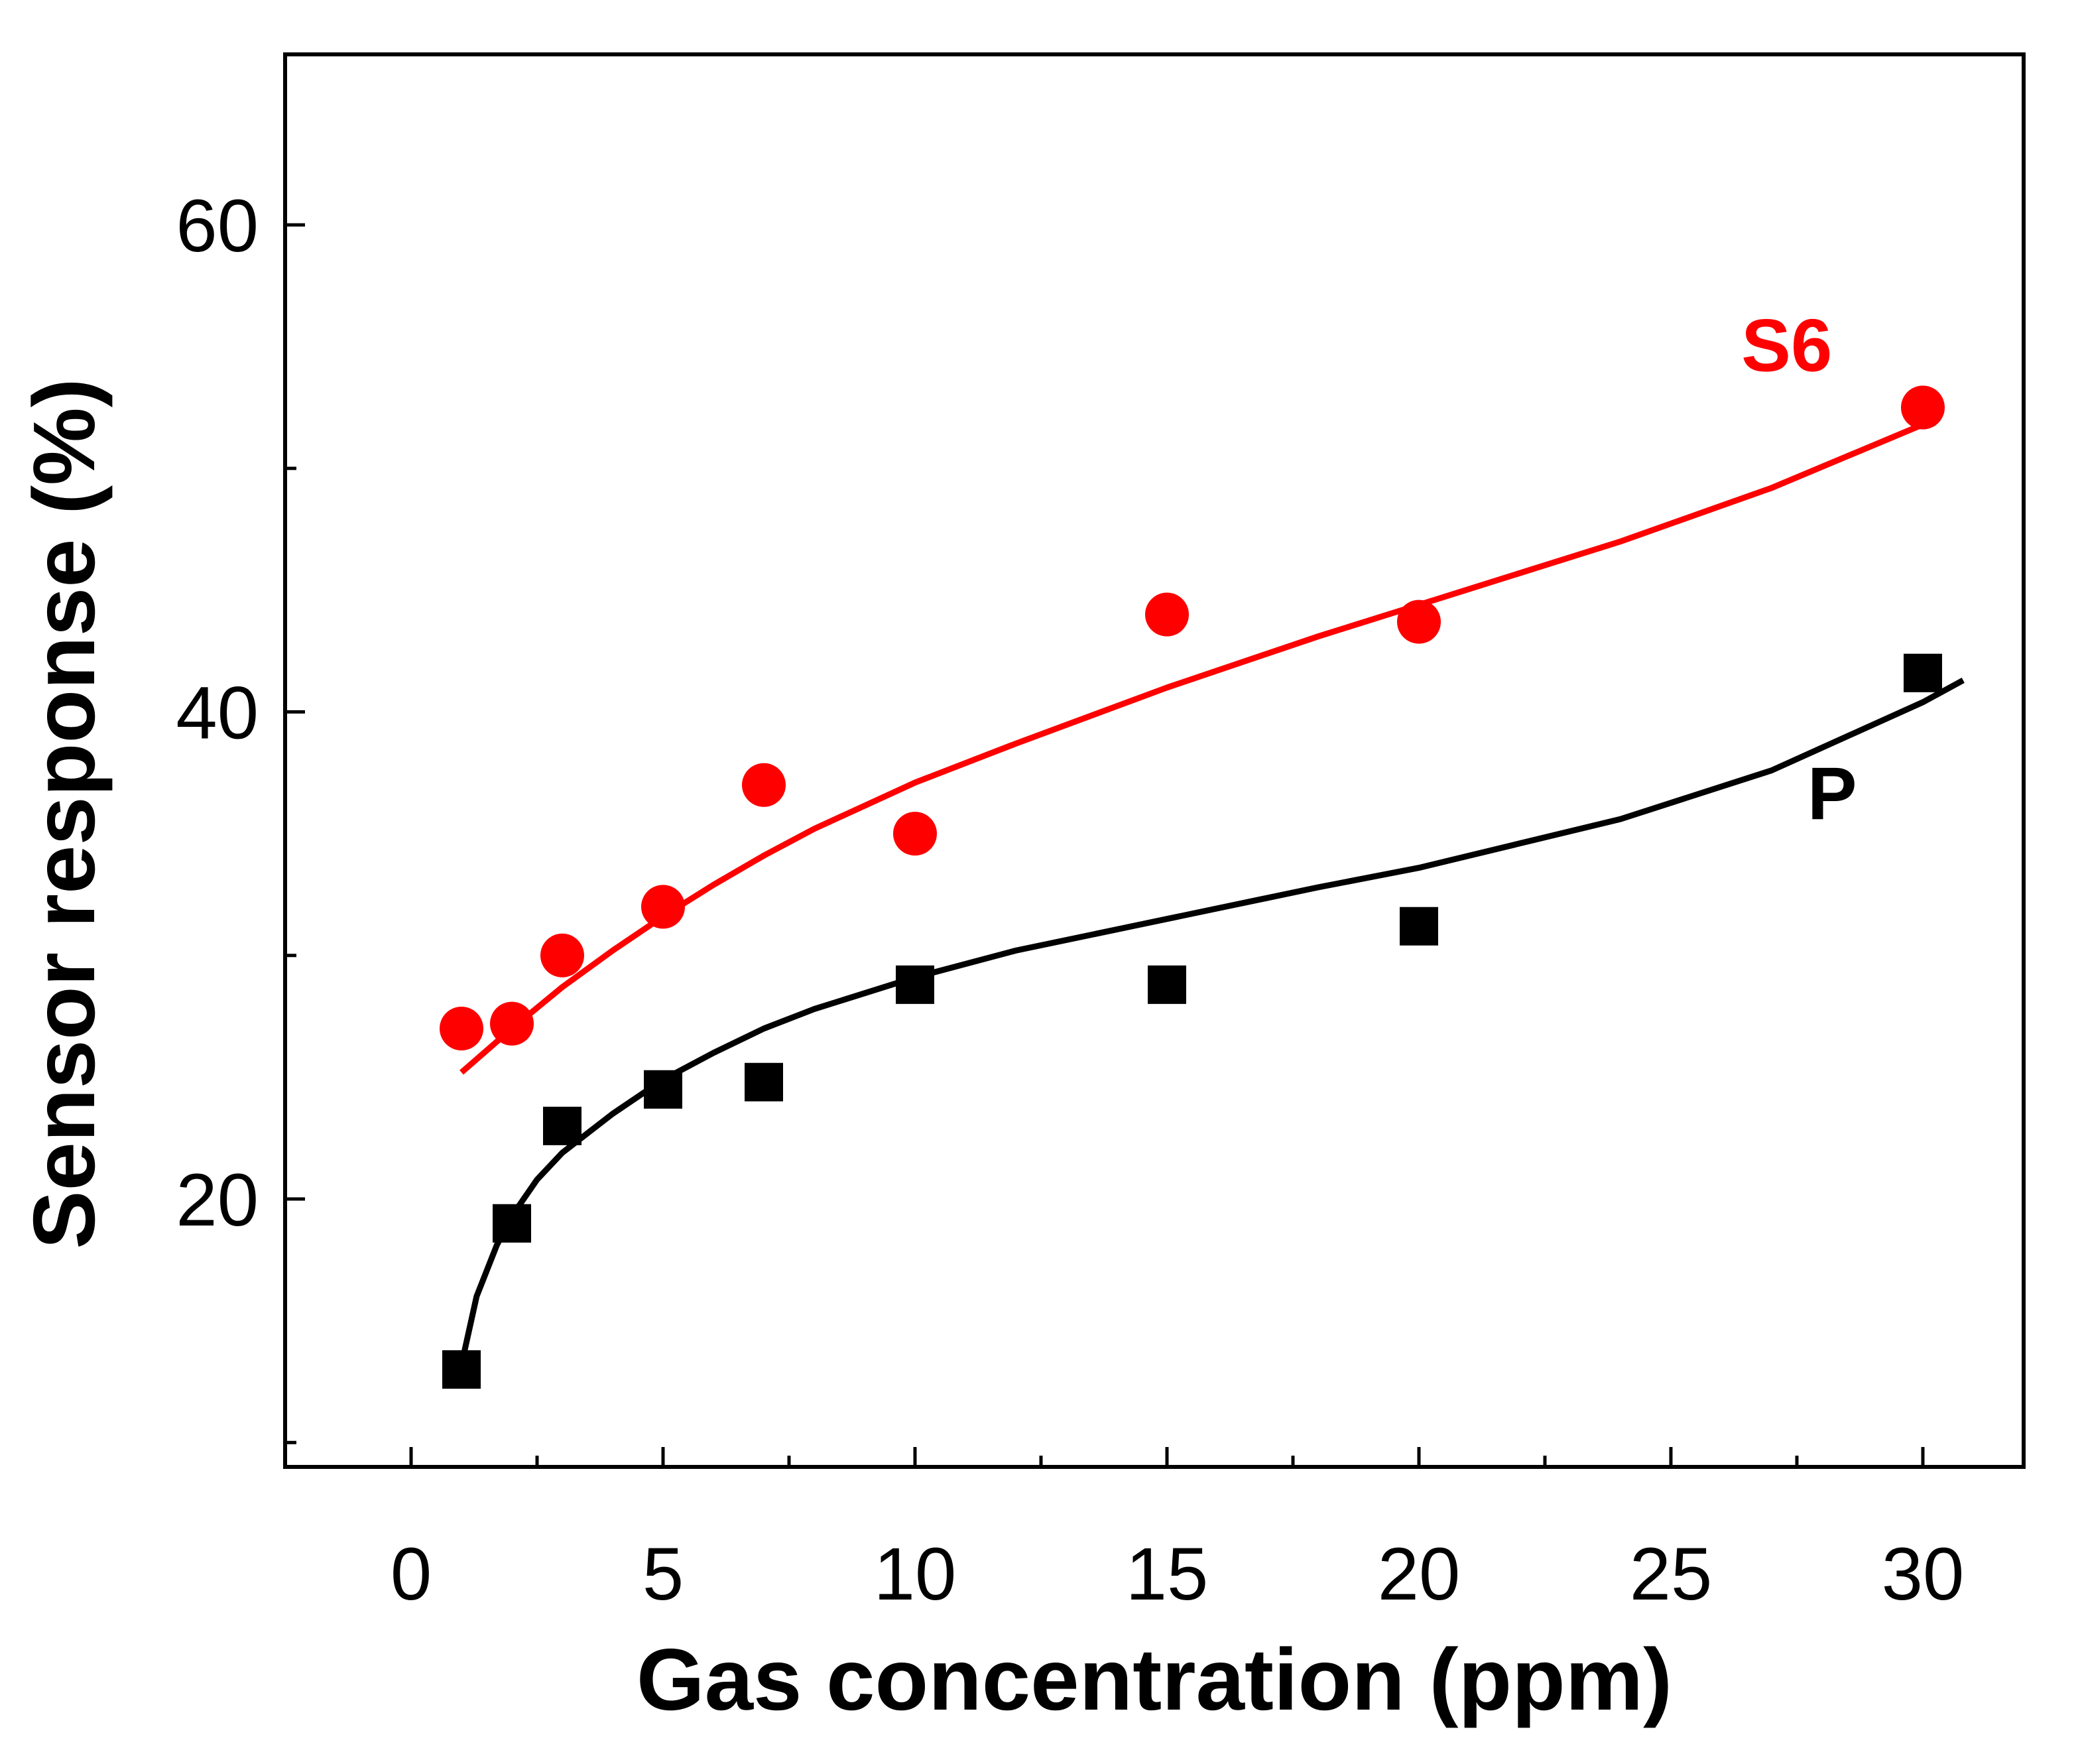 This screenshot has width=2078, height=1764. What do you see at coordinates (663, 1574) in the screenshot?
I see `x-tick-label: 5` at bounding box center [663, 1574].